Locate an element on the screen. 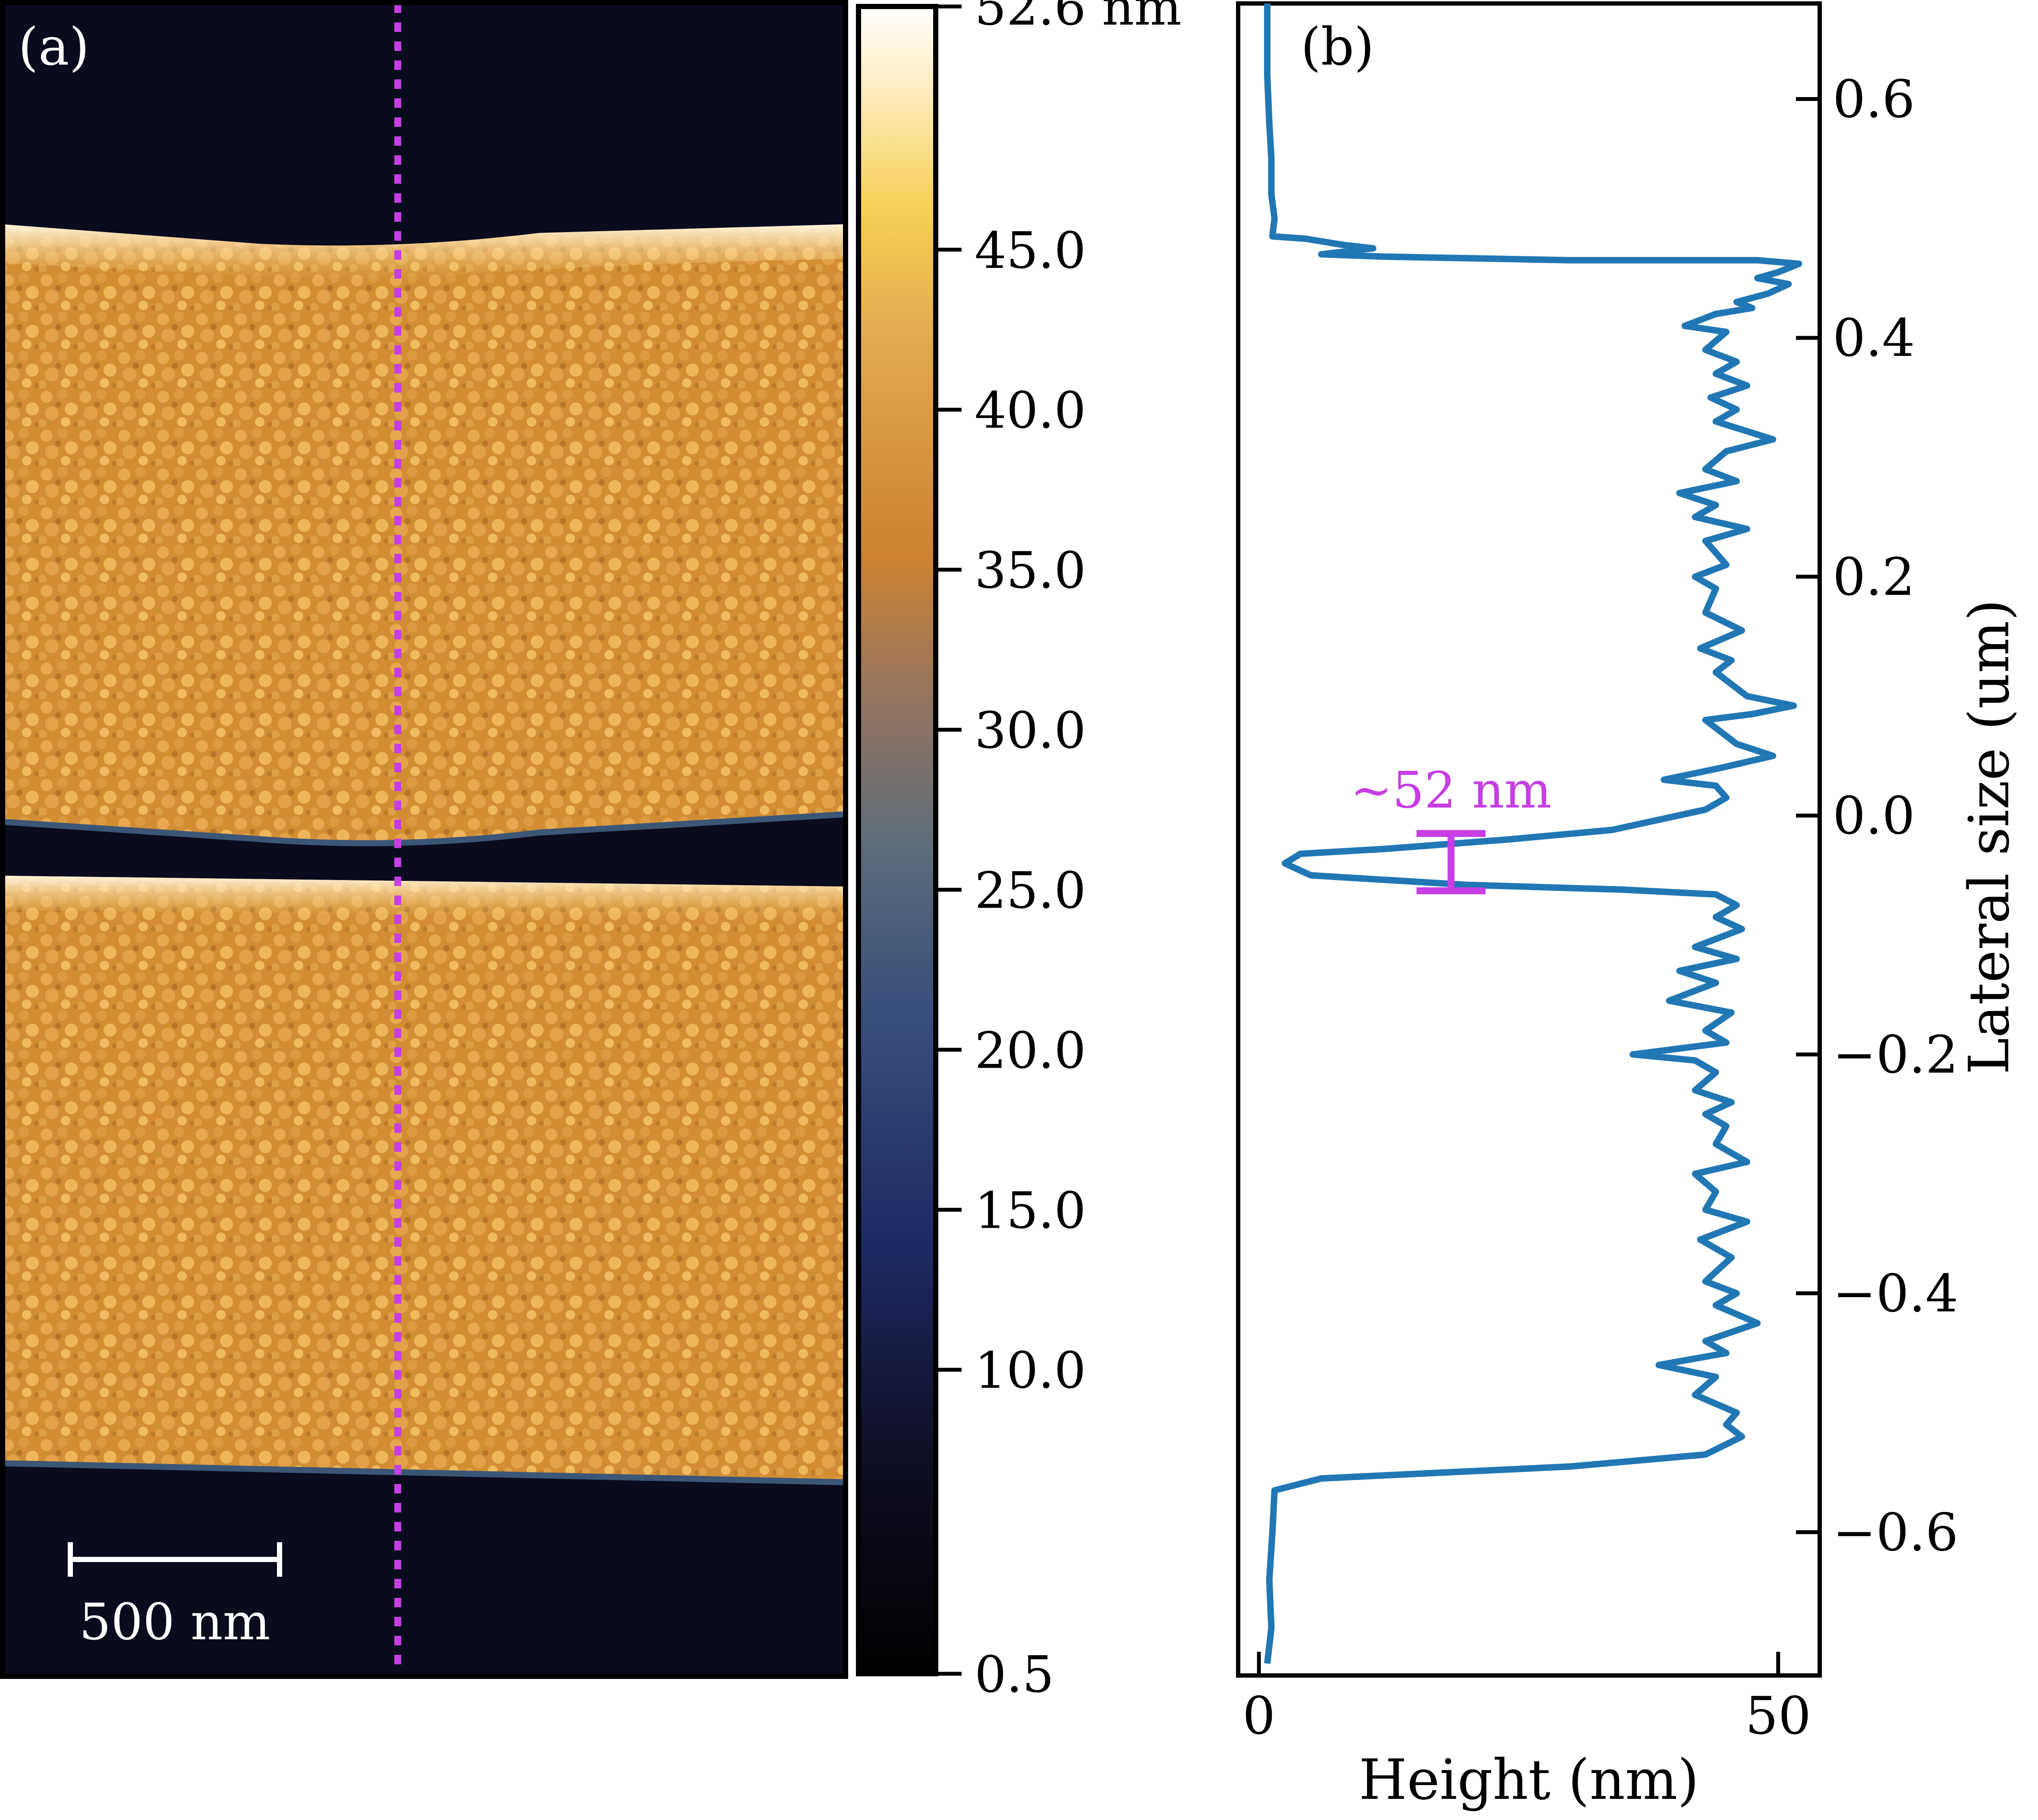  afm-upper-strip is located at coordinates (423, 535).